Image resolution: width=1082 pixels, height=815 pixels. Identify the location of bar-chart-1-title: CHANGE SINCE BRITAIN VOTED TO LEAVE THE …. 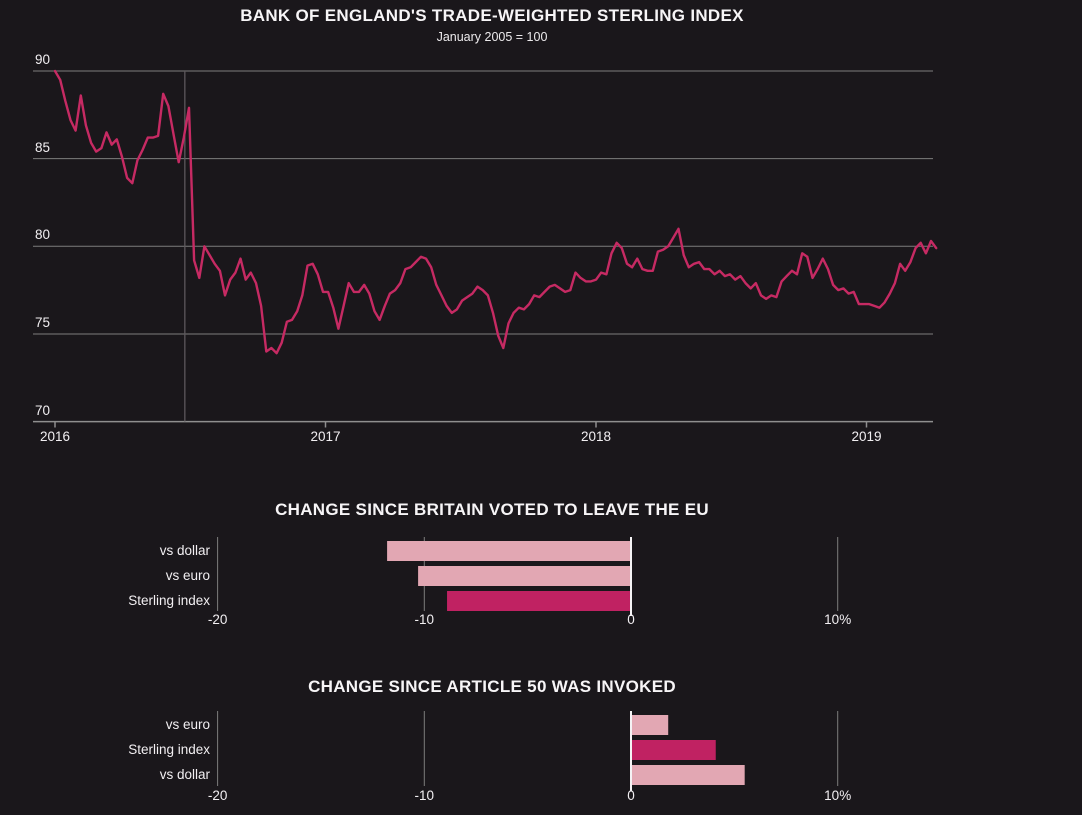
(492, 509).